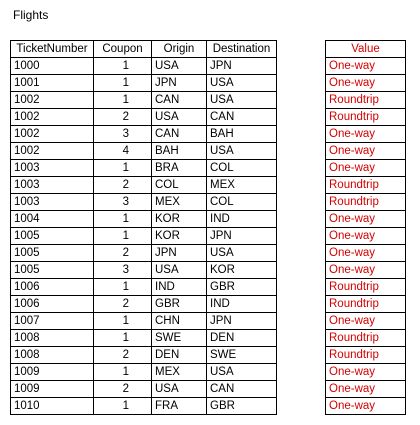 This screenshot has height=425, width=420. Describe the element at coordinates (179, 321) in the screenshot. I see `origin-cell: CHN` at that location.